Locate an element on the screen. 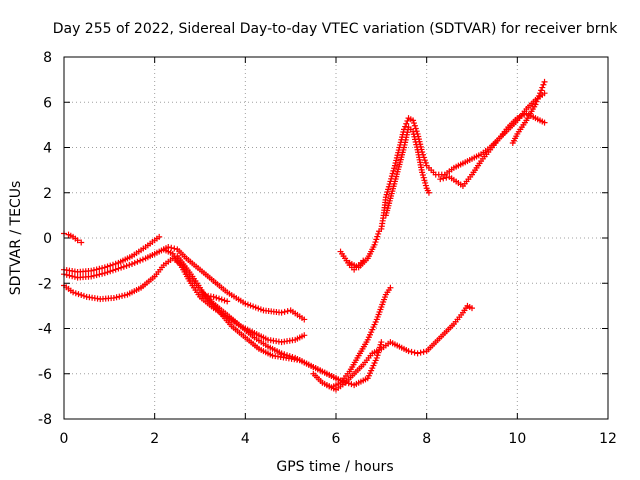 This screenshot has width=640, height=480. y-tick-labels: -8 -6 -4 -2 0 2 4 6 8 is located at coordinates (45, 239).